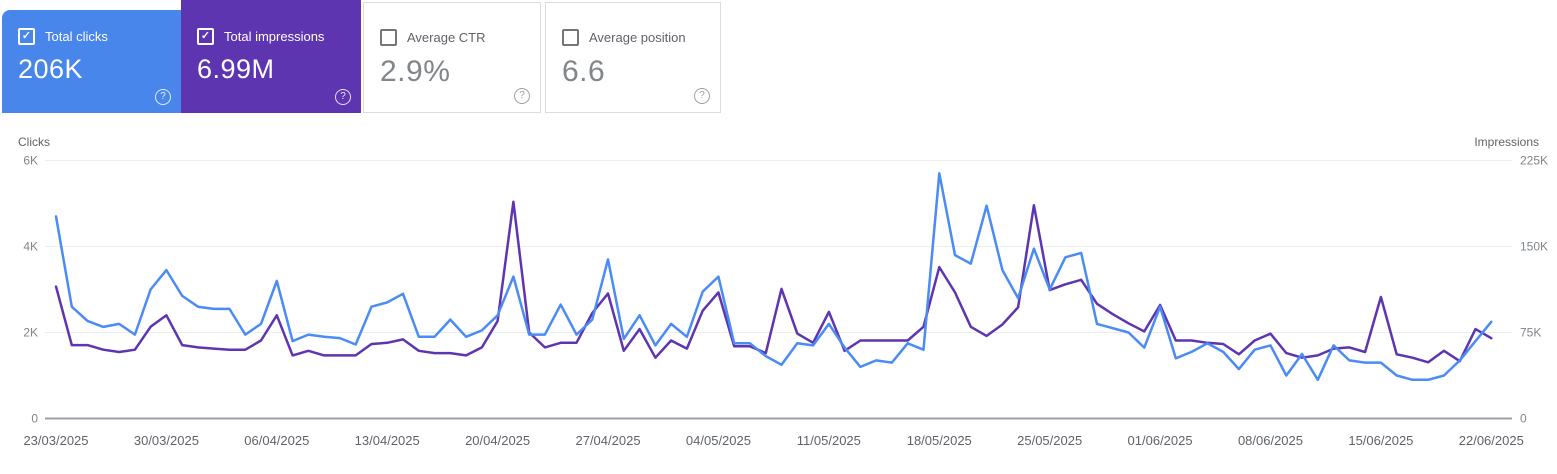  Describe the element at coordinates (1270, 440) in the screenshot. I see `x-axis-date-label: 08/06/2025` at that location.